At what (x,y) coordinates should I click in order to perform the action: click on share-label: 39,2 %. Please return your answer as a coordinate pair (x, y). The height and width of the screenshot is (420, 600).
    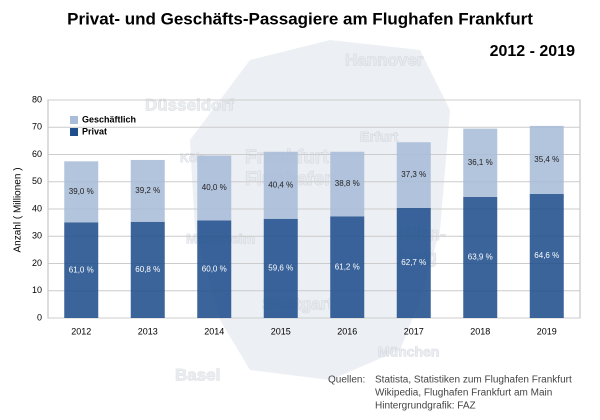
    Looking at the image, I should click on (147, 190).